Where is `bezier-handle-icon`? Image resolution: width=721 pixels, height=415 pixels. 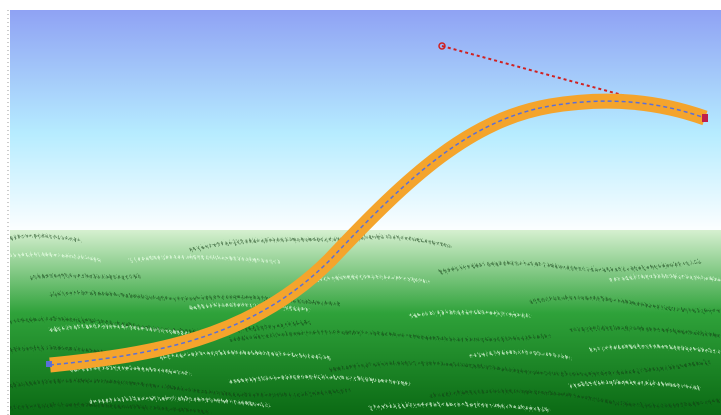 bezier-handle-icon is located at coordinates (442, 46).